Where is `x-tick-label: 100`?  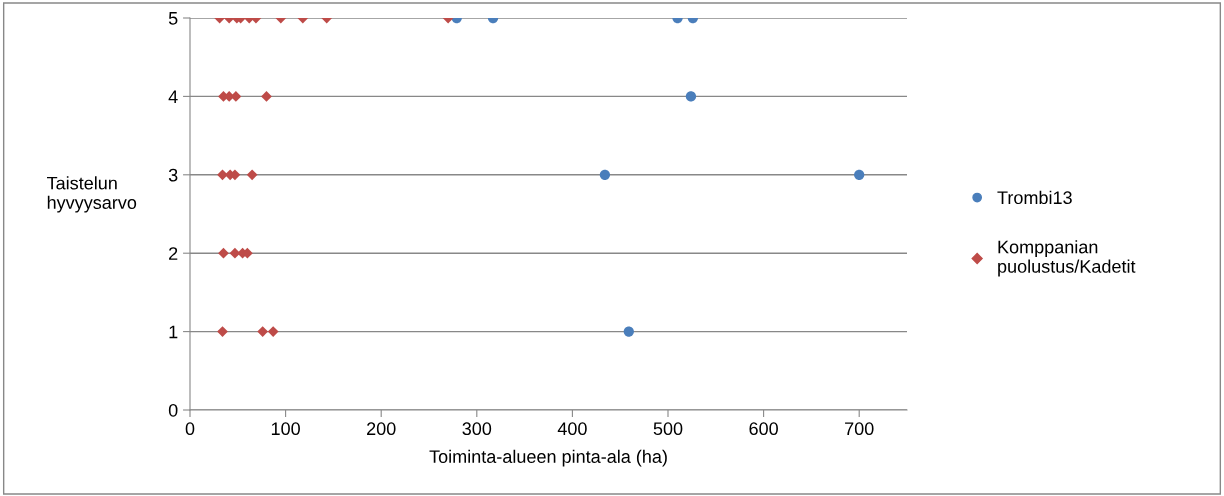 x-tick-label: 100 is located at coordinates (285, 429).